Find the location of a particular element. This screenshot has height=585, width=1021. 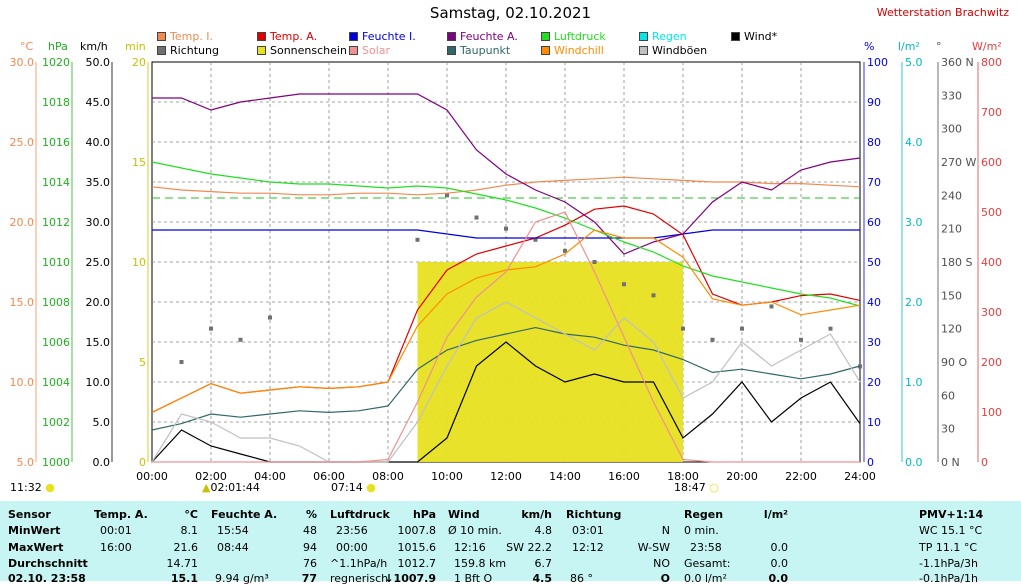

hpa-axis-tick: 1000 is located at coordinates (56, 462).